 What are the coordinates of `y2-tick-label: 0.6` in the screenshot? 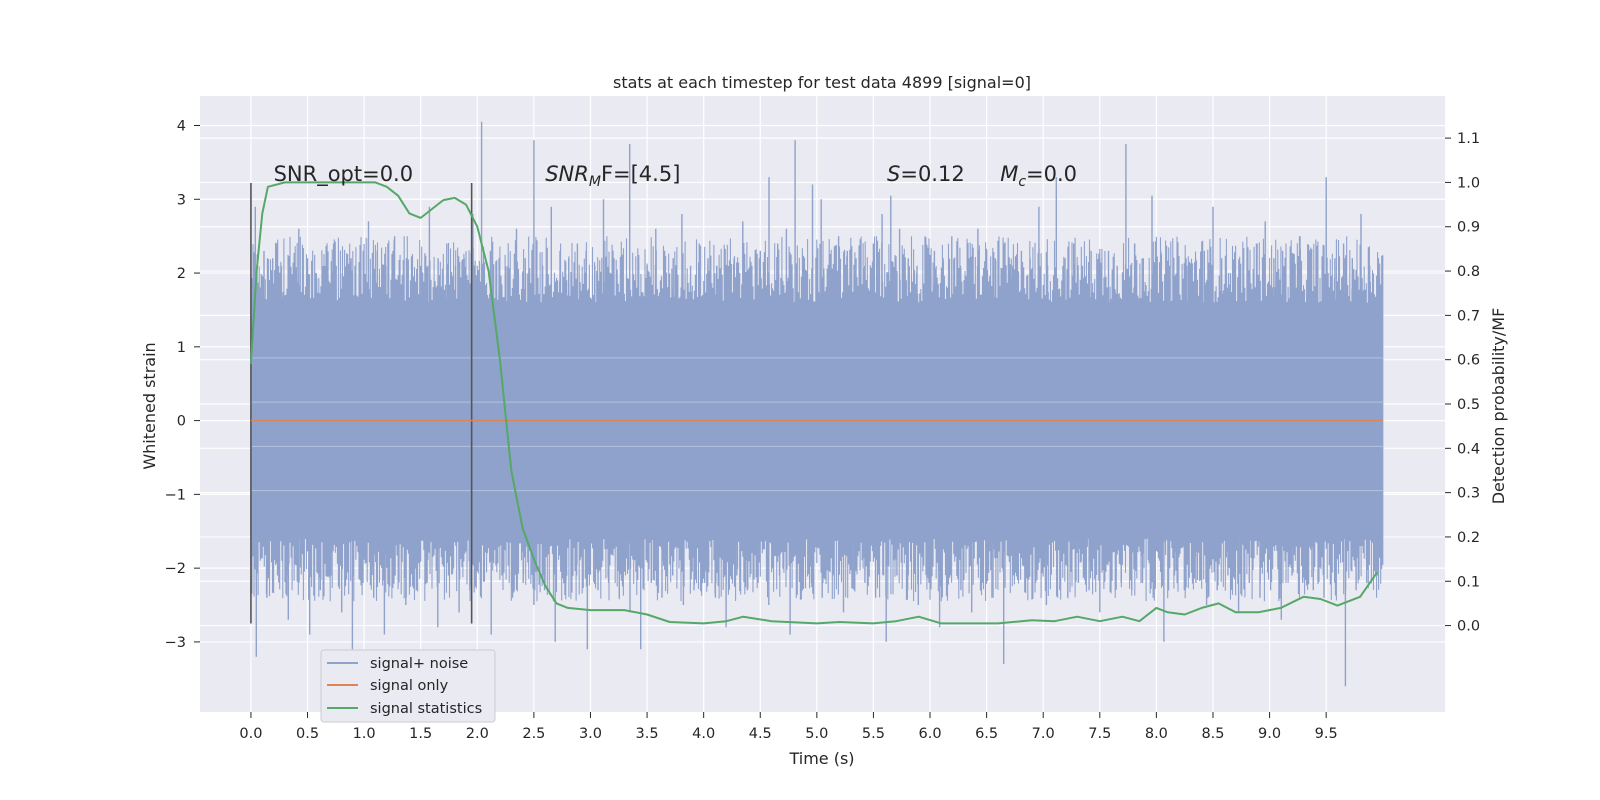 It's located at (1468, 361).